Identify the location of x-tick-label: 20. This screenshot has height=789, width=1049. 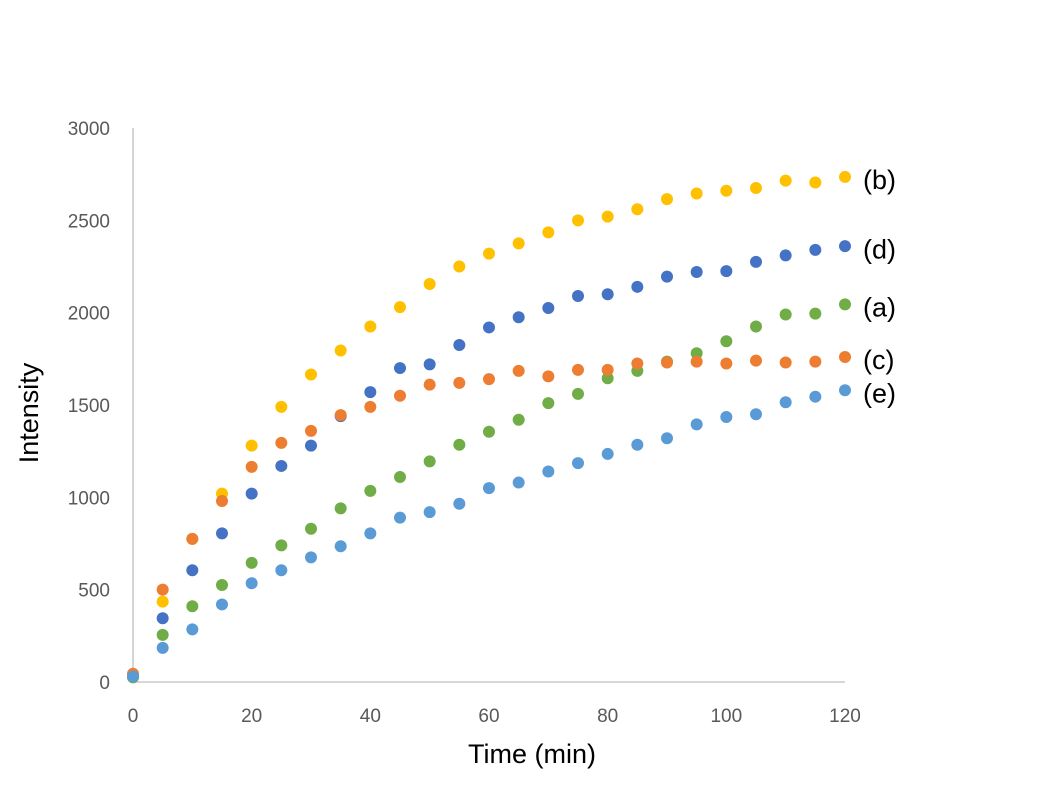
(251, 716).